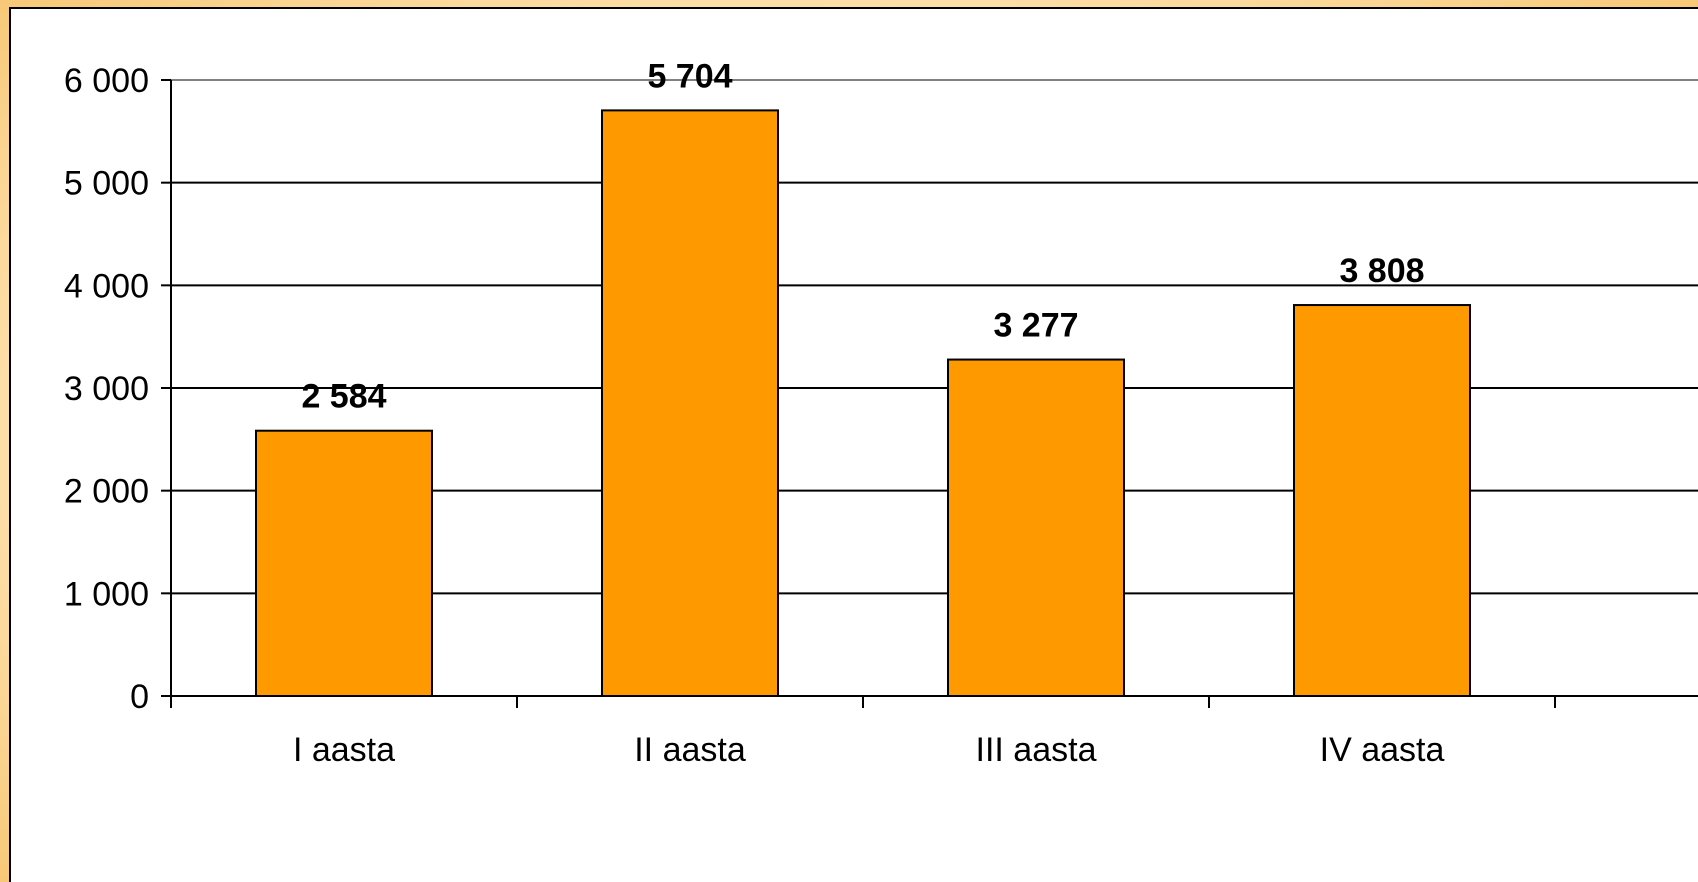 This screenshot has width=1698, height=882. What do you see at coordinates (343, 397) in the screenshot?
I see `data-label-1: 2 584` at bounding box center [343, 397].